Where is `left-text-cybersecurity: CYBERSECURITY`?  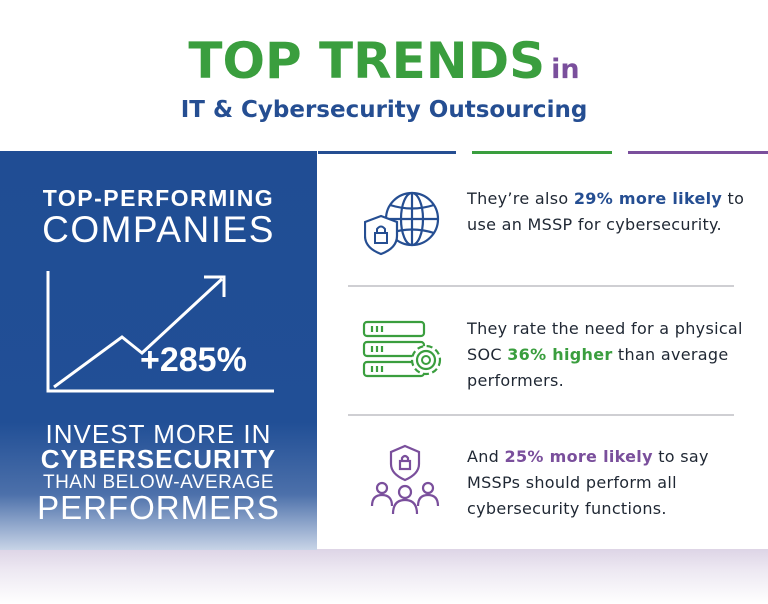
left-text-cybersecurity: CYBERSECURITY is located at coordinates (158, 459).